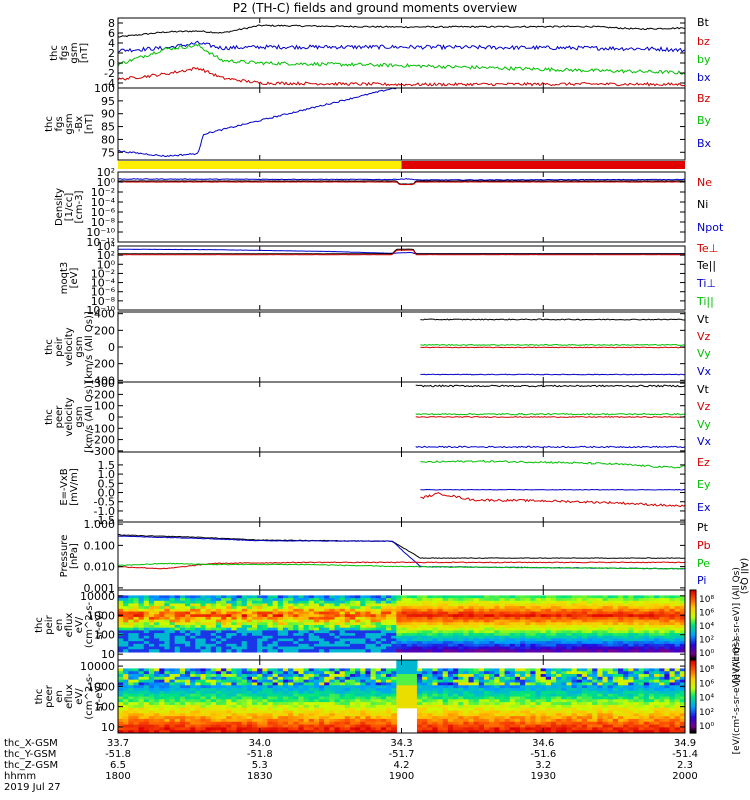 This screenshot has width=750, height=800. Describe the element at coordinates (64, 486) in the screenshot. I see `y-axis-label: E=-VxB` at that location.